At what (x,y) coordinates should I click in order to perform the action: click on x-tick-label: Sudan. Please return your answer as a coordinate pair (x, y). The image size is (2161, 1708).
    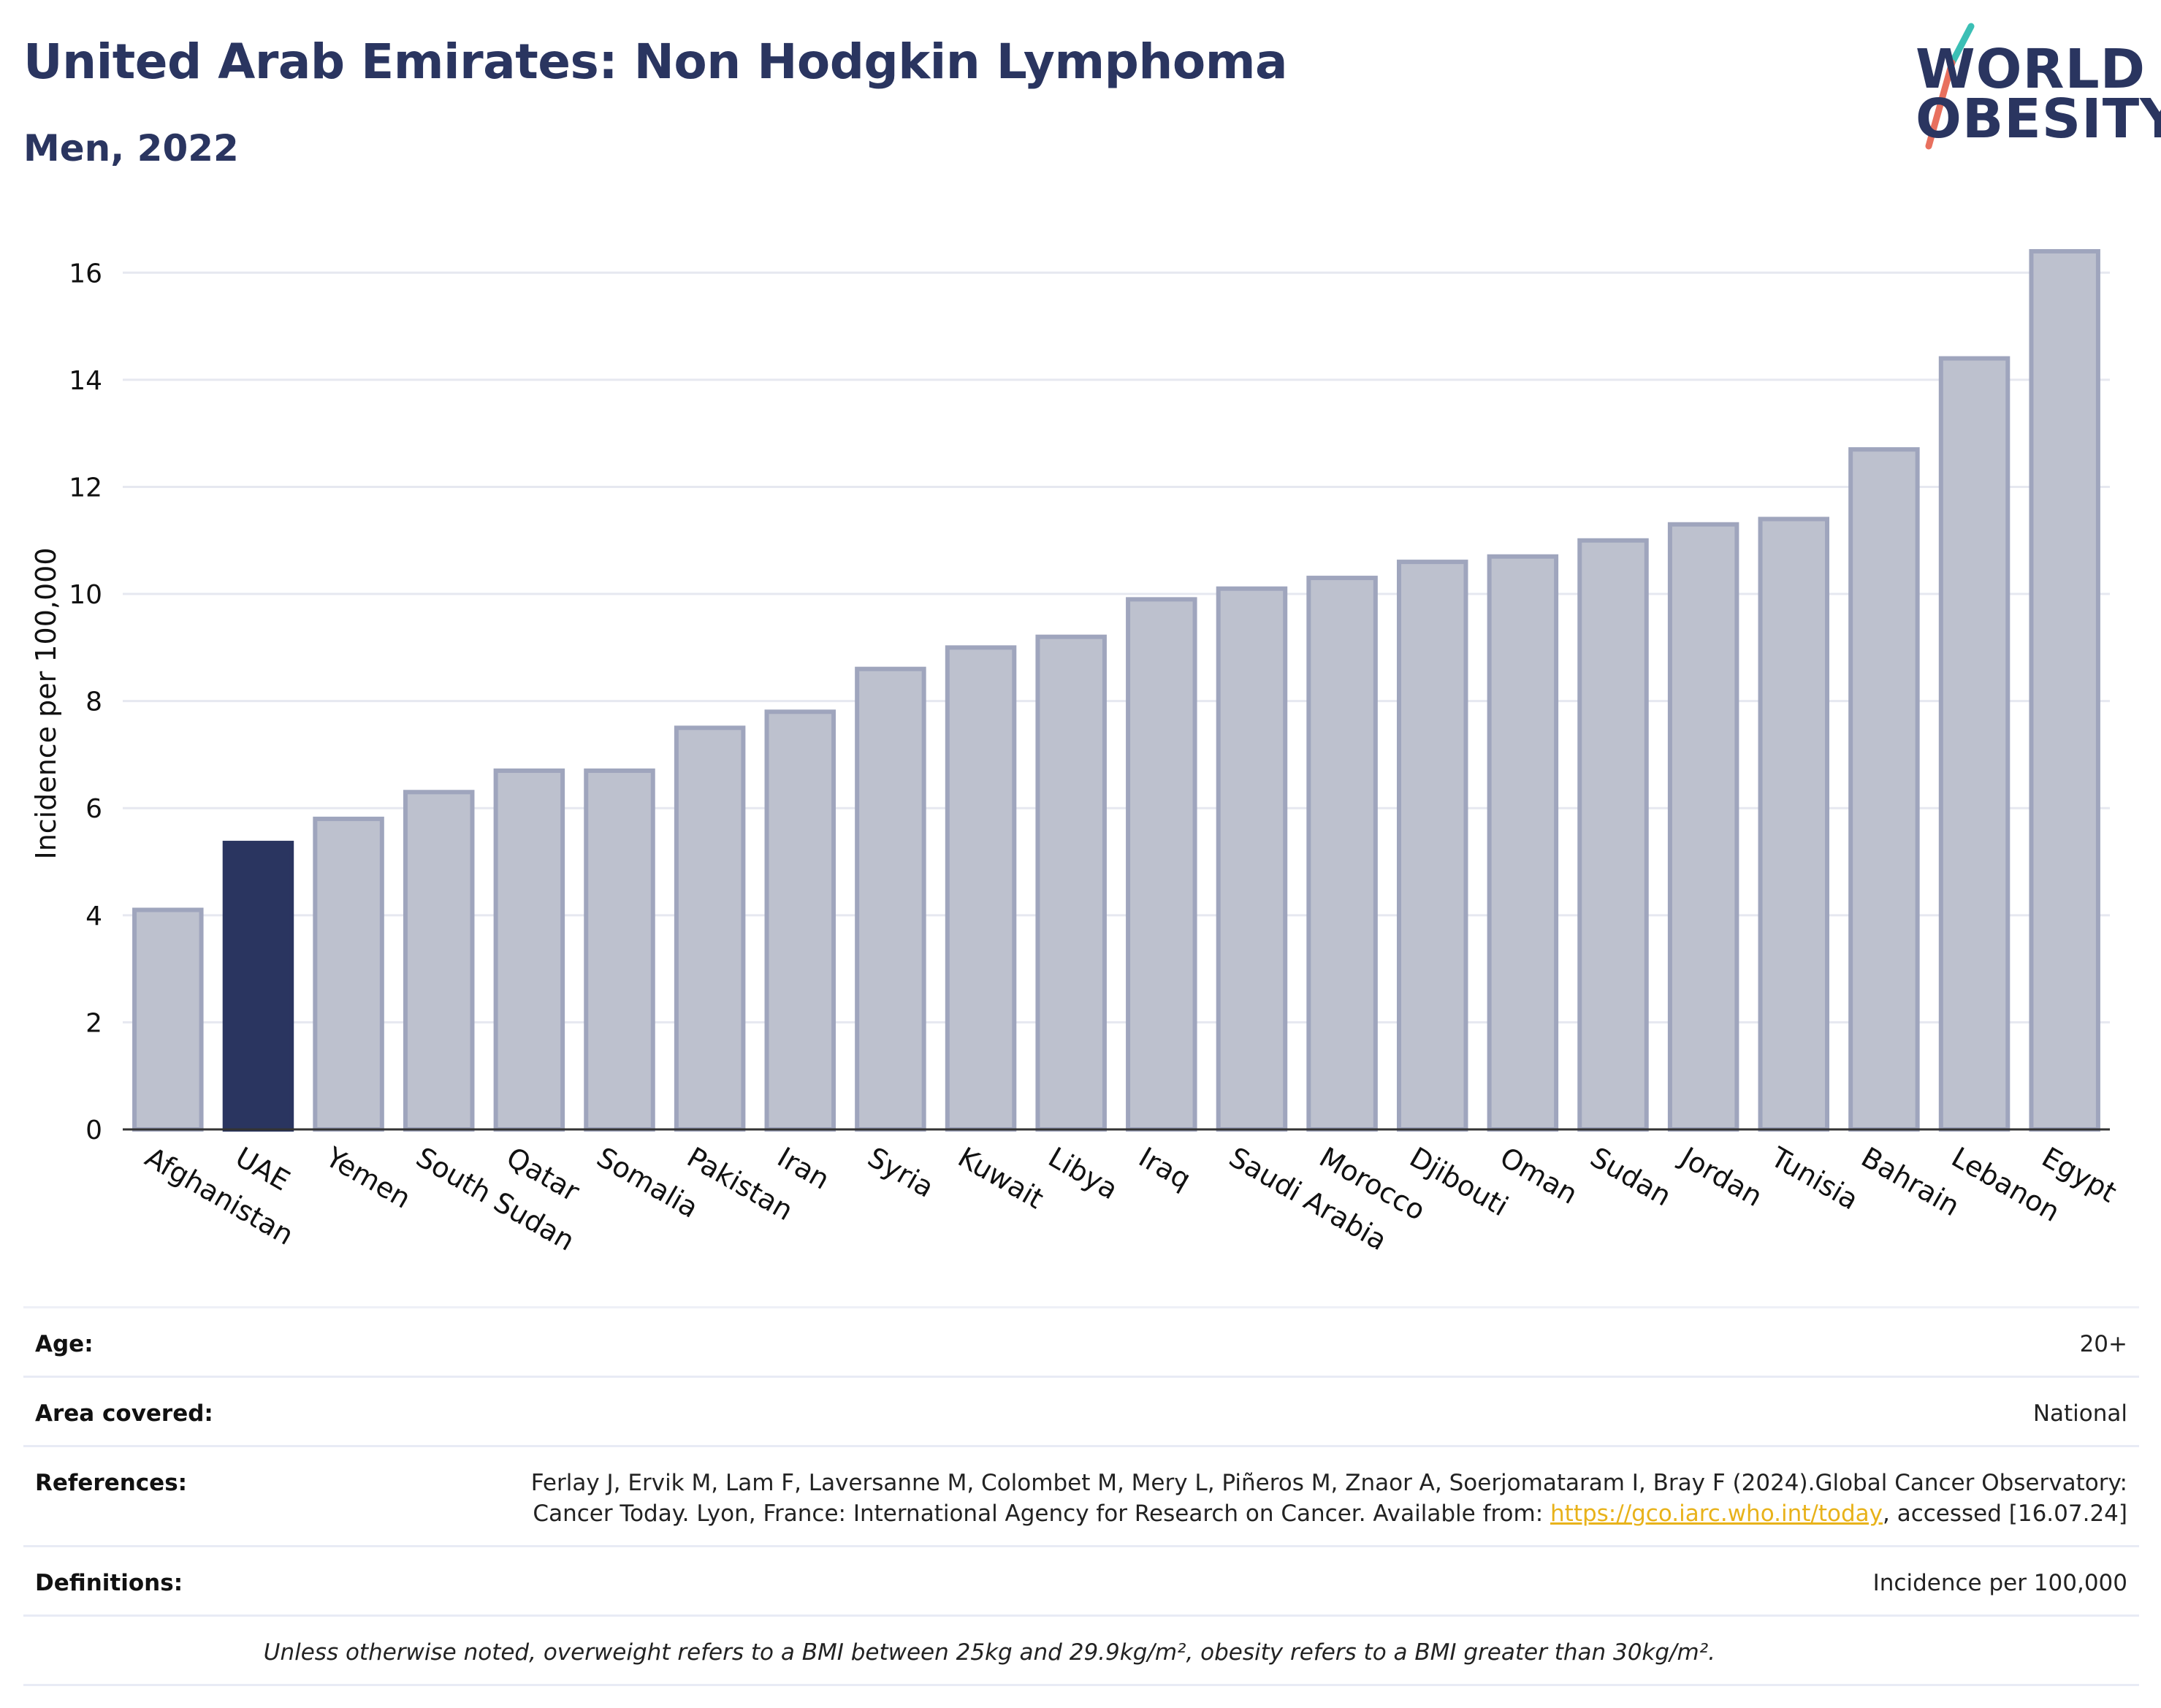
    Looking at the image, I should click on (1631, 1177).